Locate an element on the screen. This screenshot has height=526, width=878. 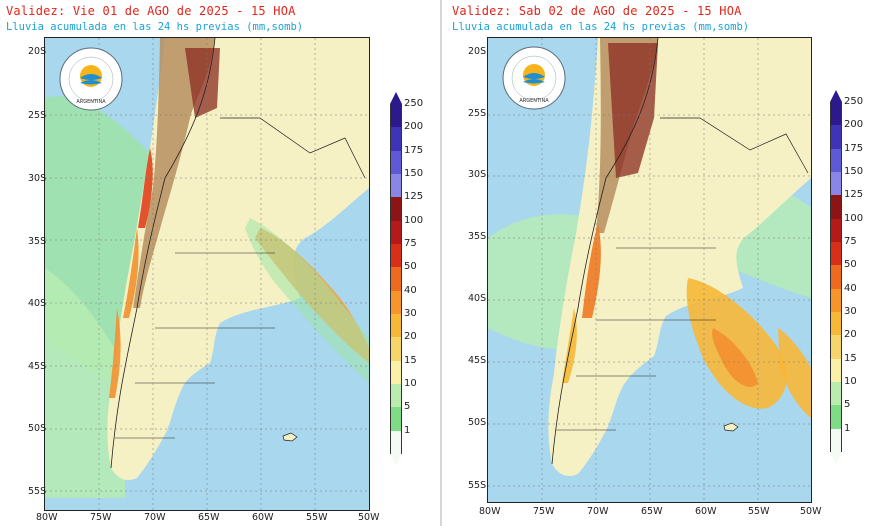
panel-title: Validez: Vie 01 de AGO de 2025 - 15 HOA is located at coordinates (151, 11).